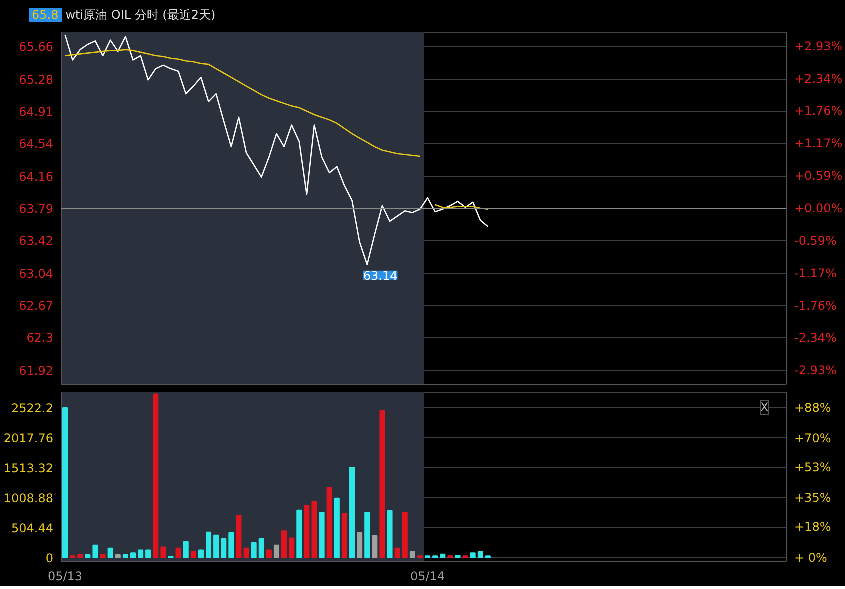 The width and height of the screenshot is (845, 589). Describe the element at coordinates (29, 468) in the screenshot. I see `y-tick-label: 1513.32` at that location.